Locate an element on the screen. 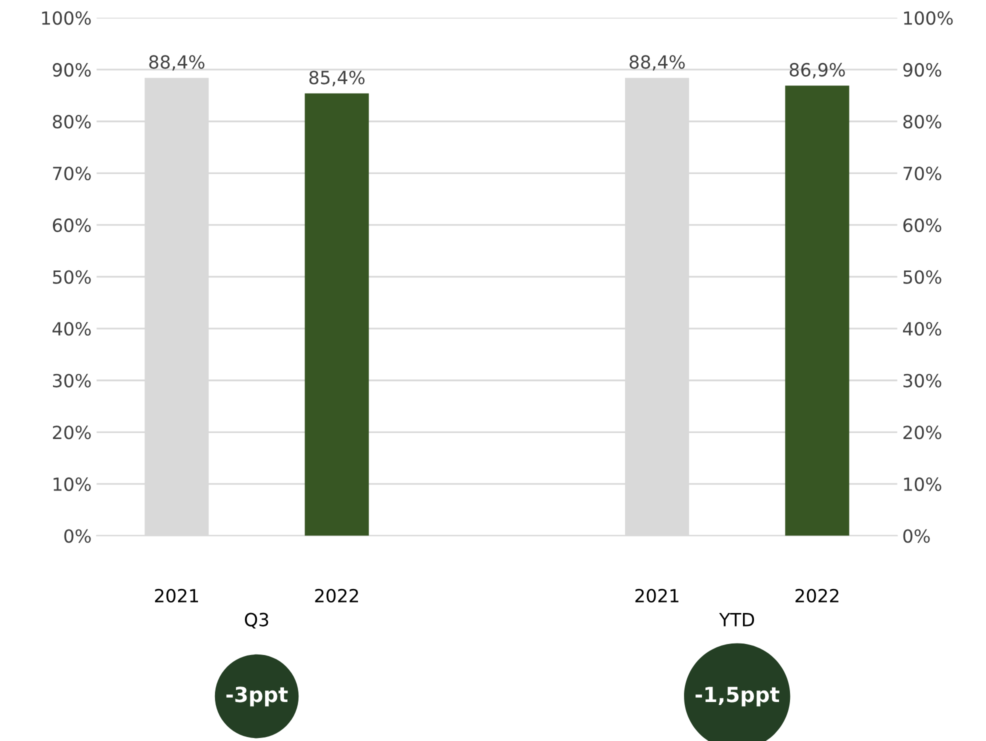 This screenshot has width=986, height=741. text: -1,5ppt is located at coordinates (738, 696).